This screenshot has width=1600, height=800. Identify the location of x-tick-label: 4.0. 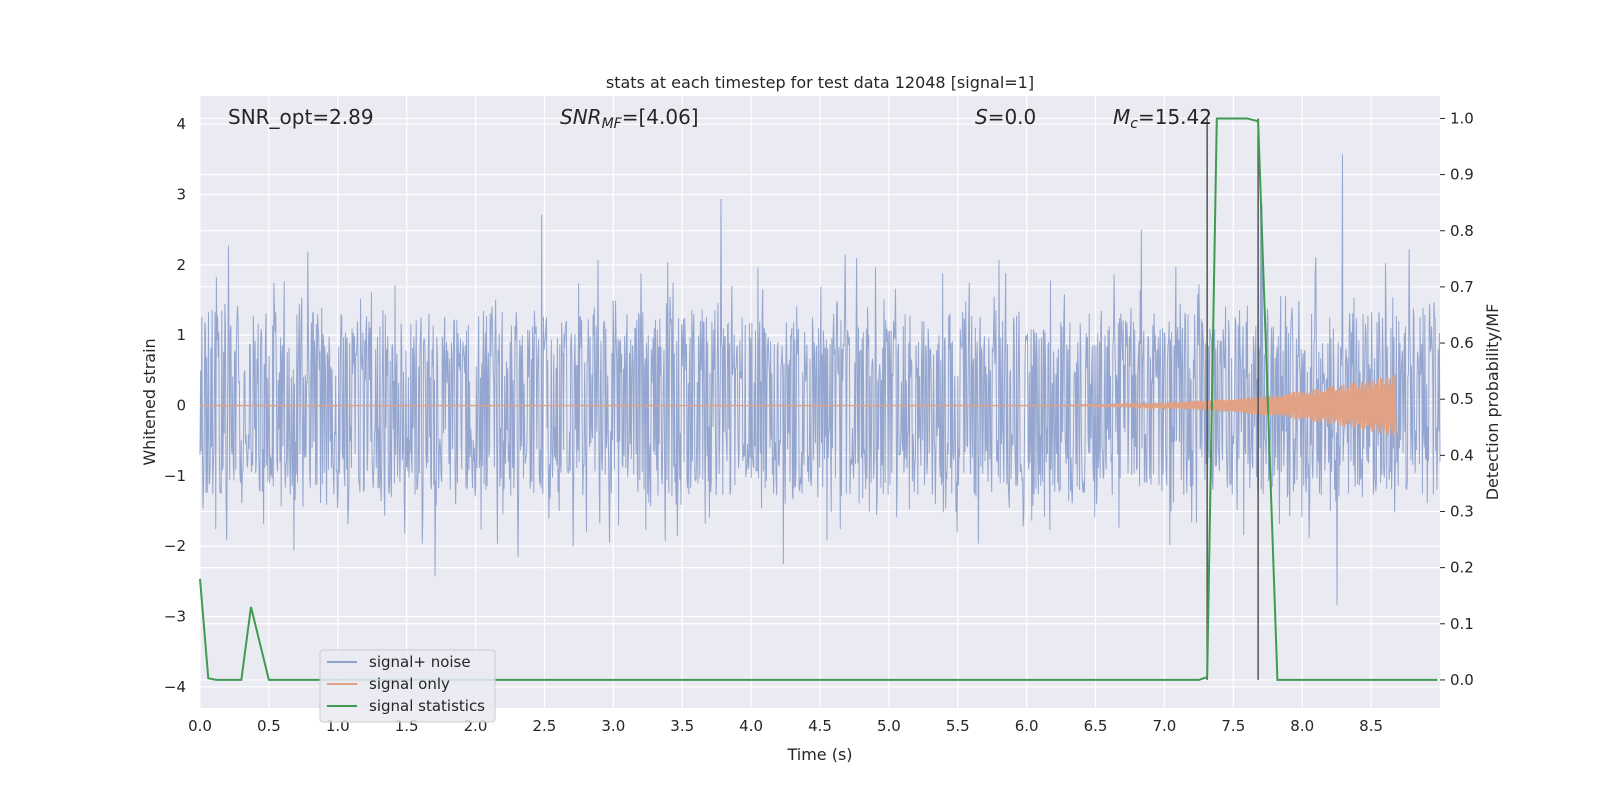
(751, 726).